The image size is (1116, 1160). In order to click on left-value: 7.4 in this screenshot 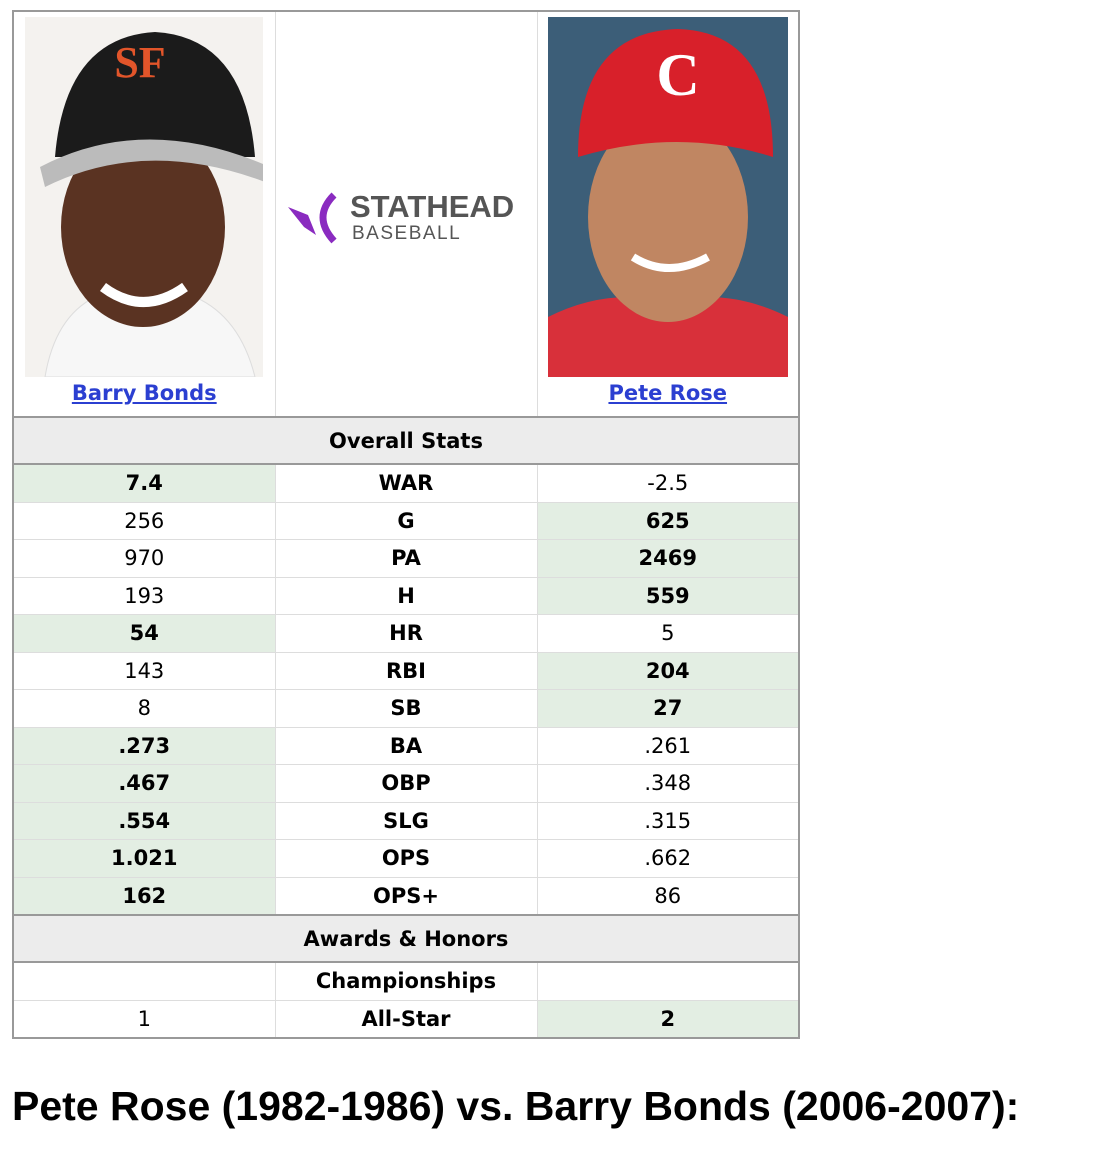, I will do `click(144, 483)`.